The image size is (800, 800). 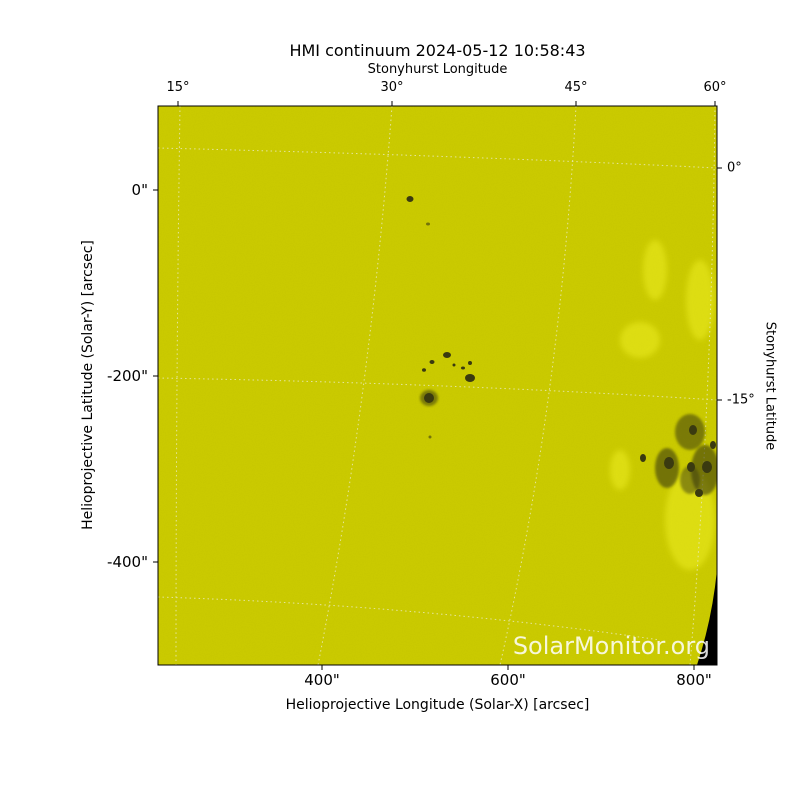 I want to click on sunspot-group-central, so click(x=447, y=395).